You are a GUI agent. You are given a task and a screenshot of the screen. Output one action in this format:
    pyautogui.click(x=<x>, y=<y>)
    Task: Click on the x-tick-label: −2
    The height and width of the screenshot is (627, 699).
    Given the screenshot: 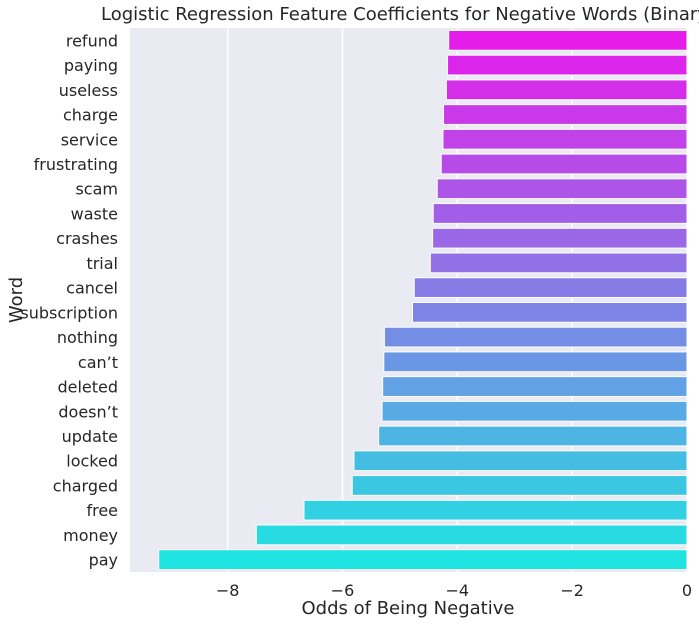 What is the action you would take?
    pyautogui.click(x=572, y=590)
    